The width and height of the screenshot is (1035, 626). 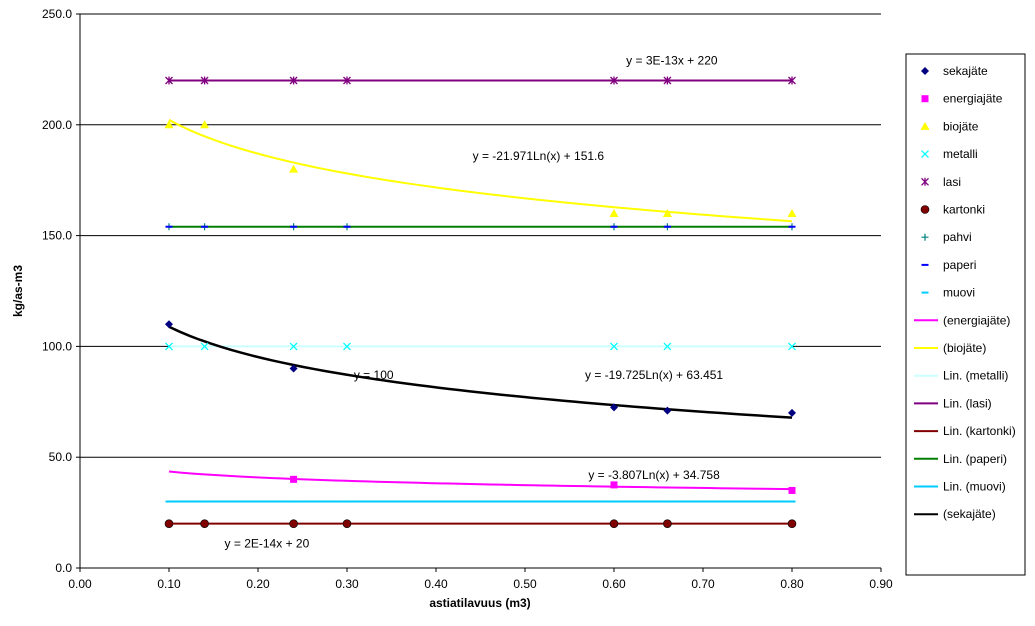 I want to click on legend-label: (sekajäte), so click(x=969, y=514).